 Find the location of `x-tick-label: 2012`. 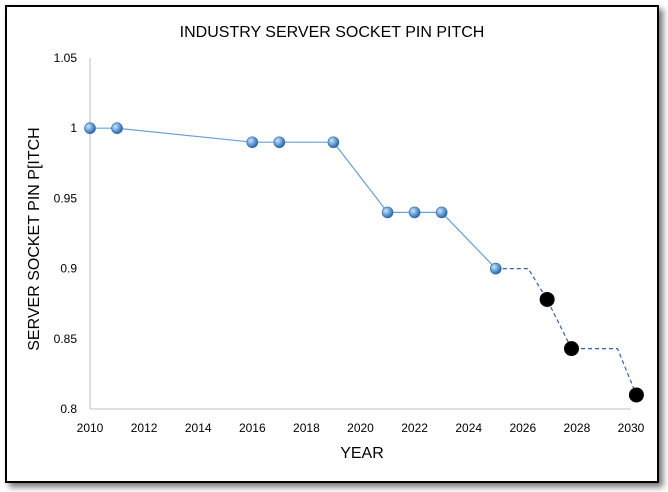

x-tick-label: 2012 is located at coordinates (144, 428).